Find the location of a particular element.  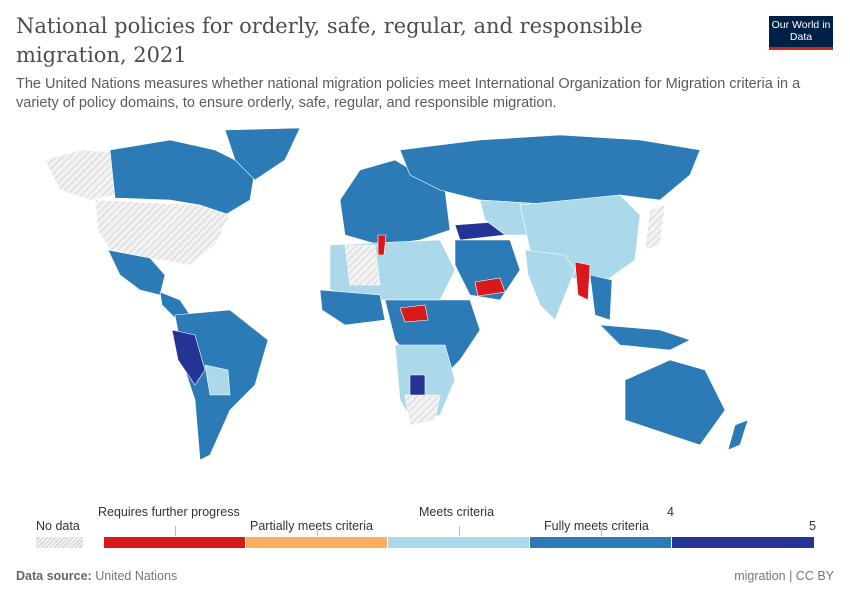

mexico is located at coordinates (136, 272).